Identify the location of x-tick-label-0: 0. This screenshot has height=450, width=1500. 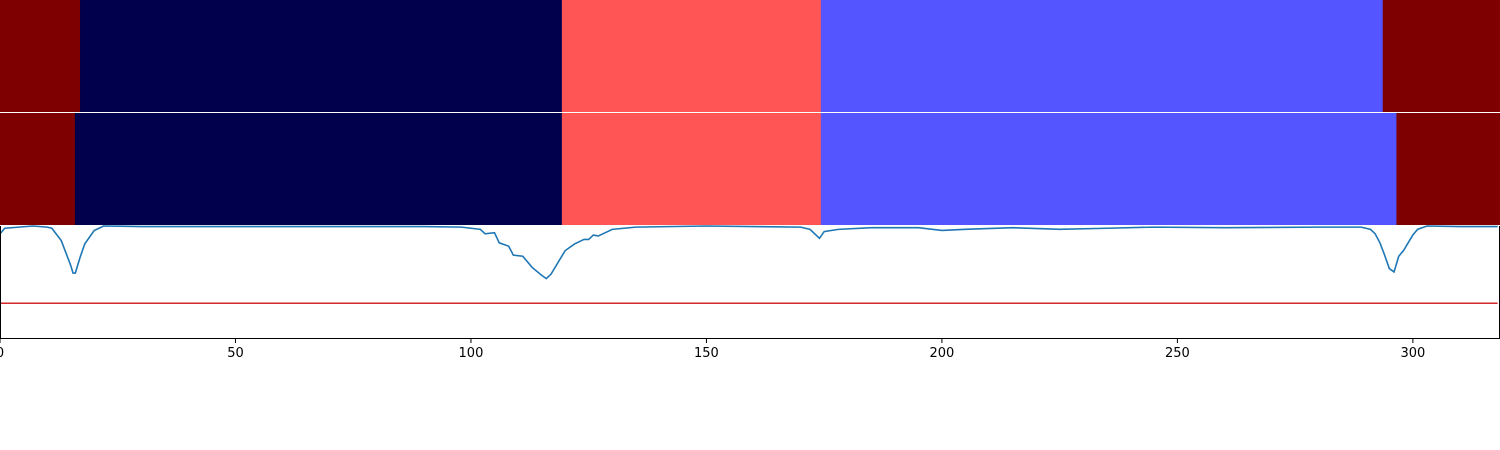
(2, 353).